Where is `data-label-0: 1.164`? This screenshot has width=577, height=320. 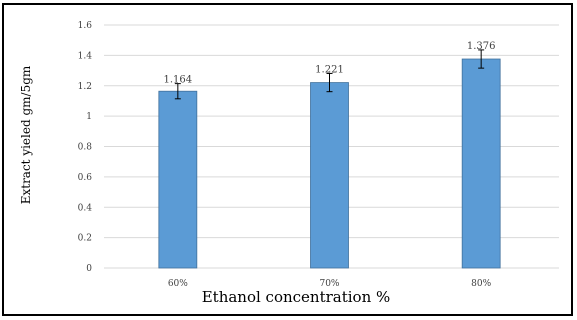 data-label-0: 1.164 is located at coordinates (178, 80).